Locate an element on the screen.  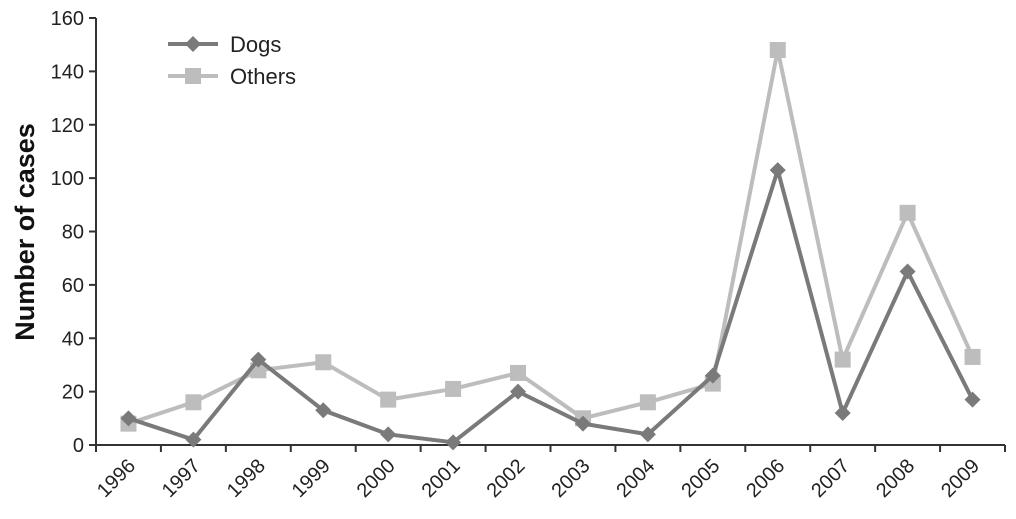
x-tick-label: 2008 is located at coordinates (895, 478).